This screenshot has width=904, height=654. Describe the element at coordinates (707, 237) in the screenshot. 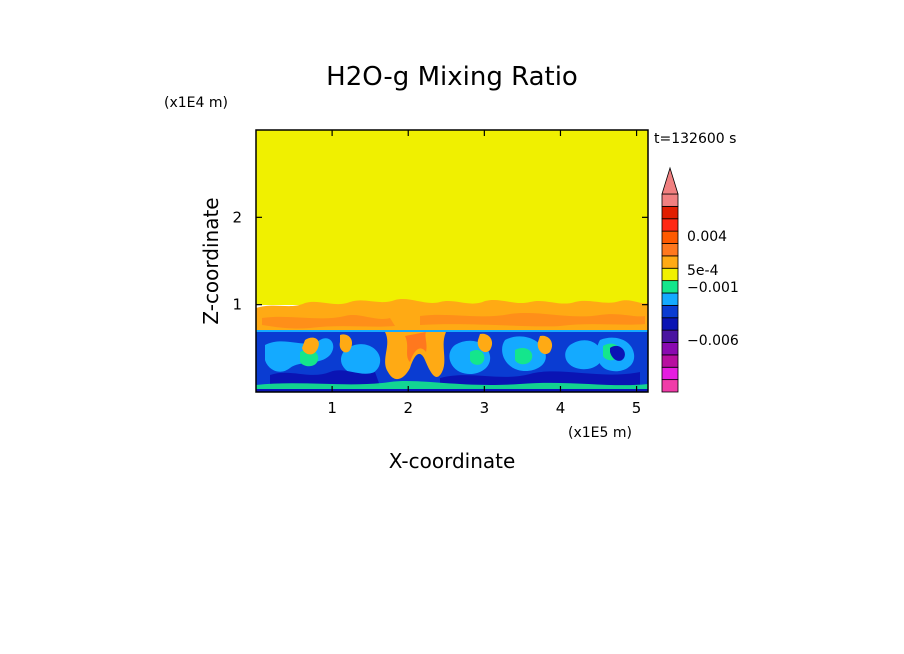

I see `colorbar-label: 0.004` at that location.